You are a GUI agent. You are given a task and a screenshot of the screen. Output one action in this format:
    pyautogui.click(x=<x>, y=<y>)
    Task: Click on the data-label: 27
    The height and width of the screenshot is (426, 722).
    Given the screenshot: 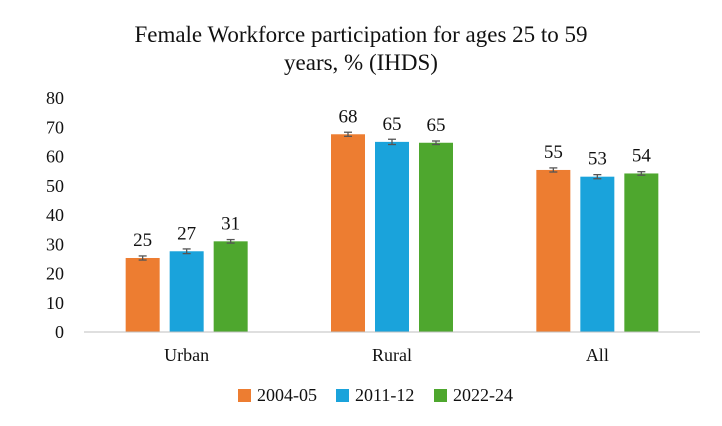 What is the action you would take?
    pyautogui.click(x=186, y=233)
    